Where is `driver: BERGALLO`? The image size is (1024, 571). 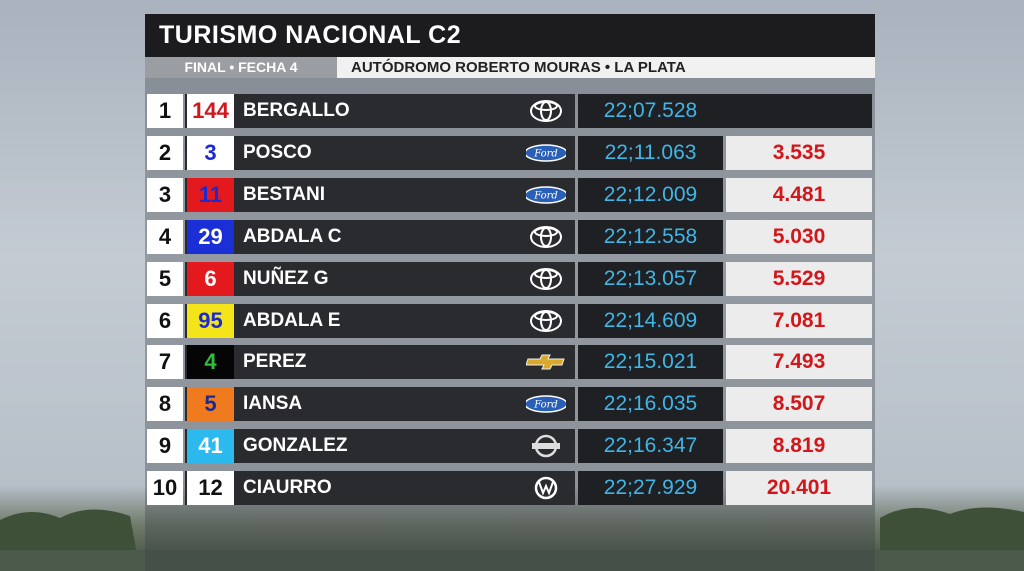
driver: BERGALLO is located at coordinates (380, 111).